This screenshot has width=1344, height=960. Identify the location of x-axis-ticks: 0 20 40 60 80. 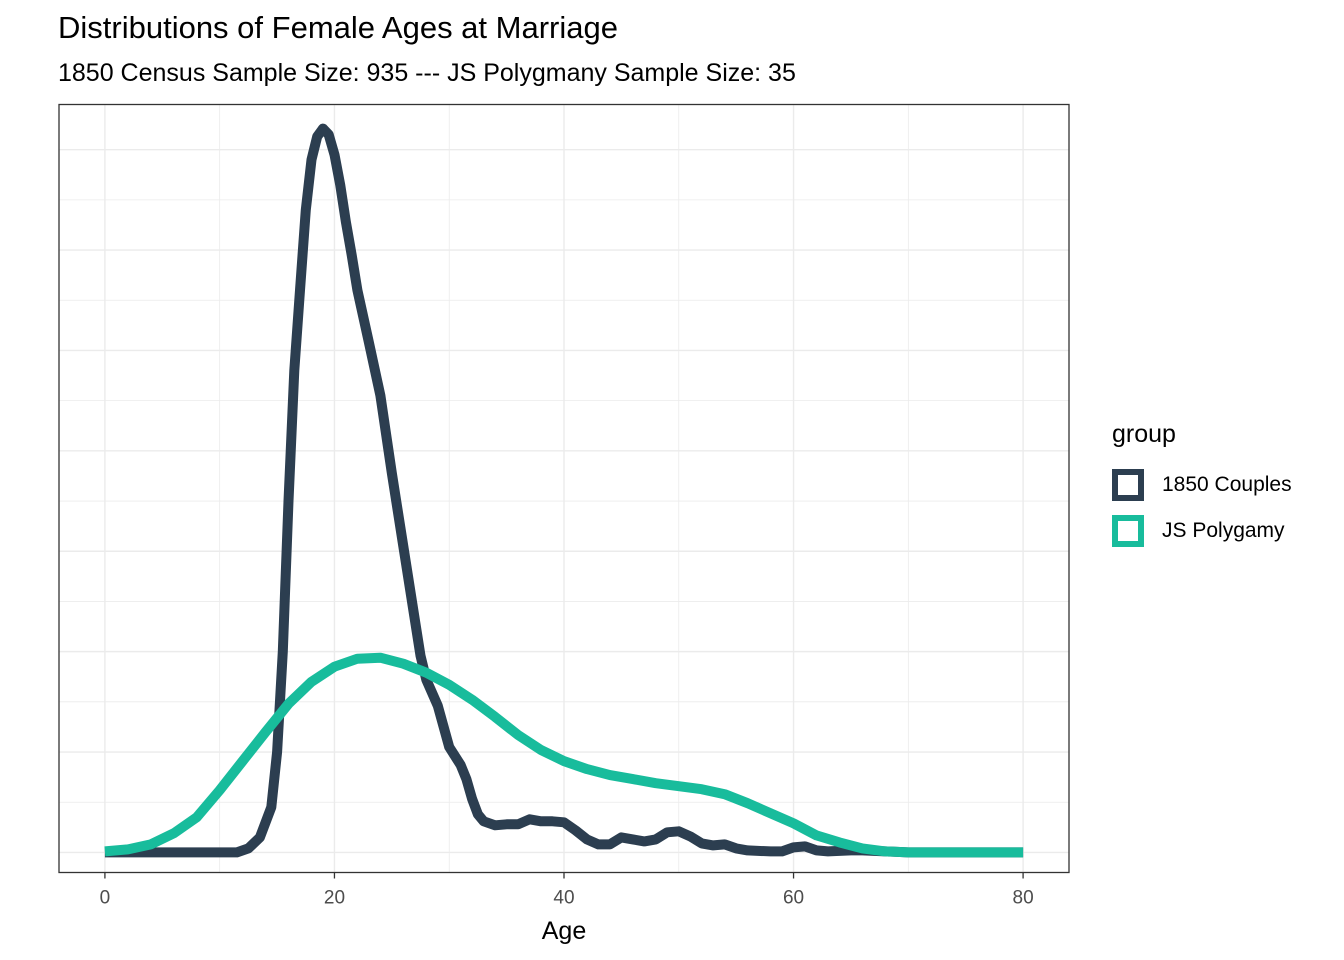
(567, 890).